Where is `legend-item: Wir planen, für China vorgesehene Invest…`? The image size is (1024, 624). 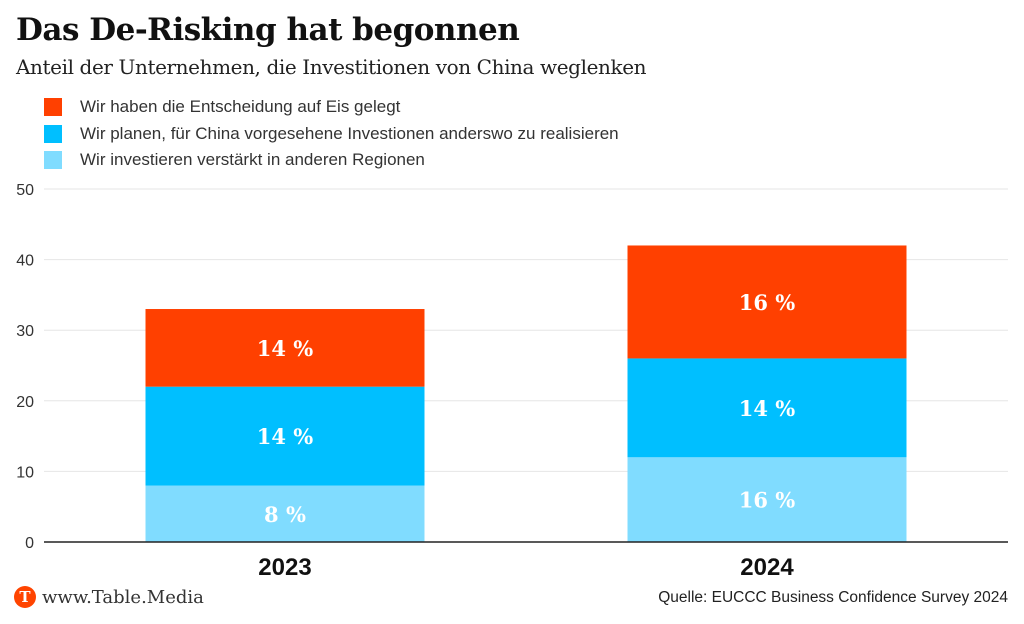
legend-item: Wir planen, für China vorgesehene Invest… is located at coordinates (331, 134).